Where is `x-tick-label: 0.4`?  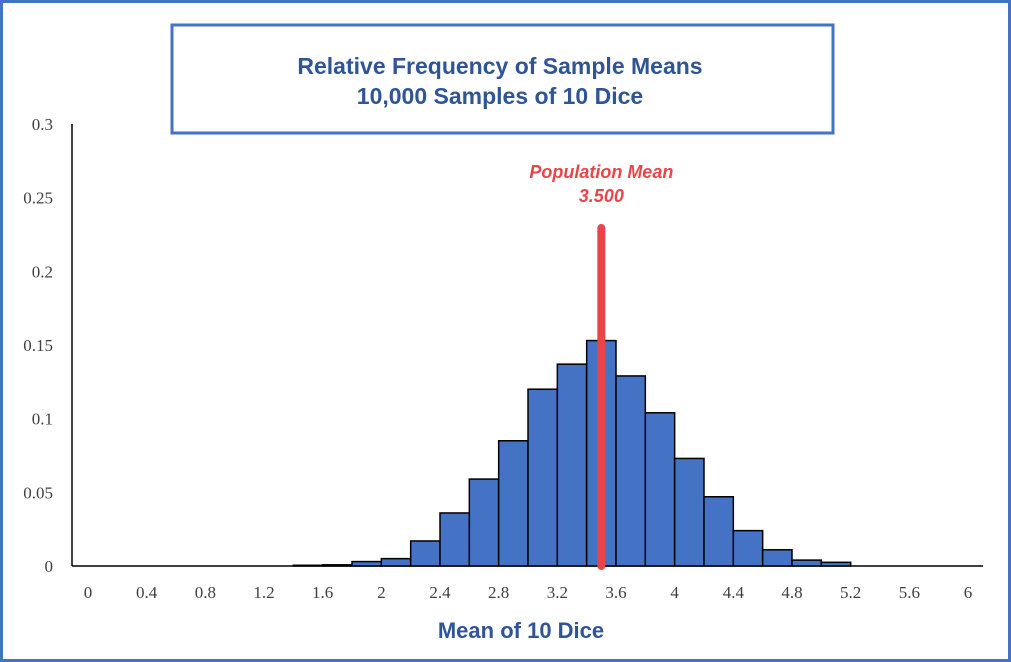
x-tick-label: 0.4 is located at coordinates (147, 592).